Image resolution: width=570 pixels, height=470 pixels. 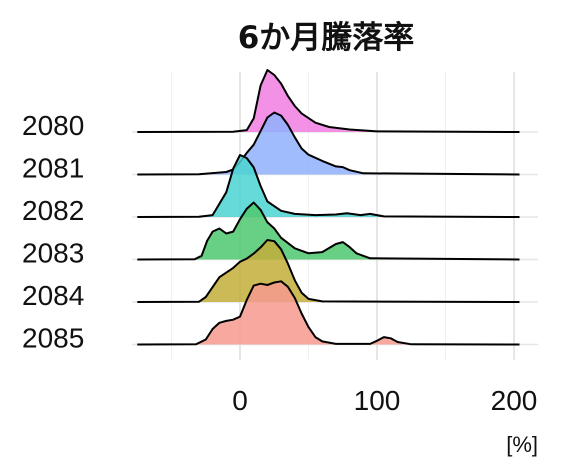 What do you see at coordinates (377, 400) in the screenshot?
I see `x-tick-label: 100` at bounding box center [377, 400].